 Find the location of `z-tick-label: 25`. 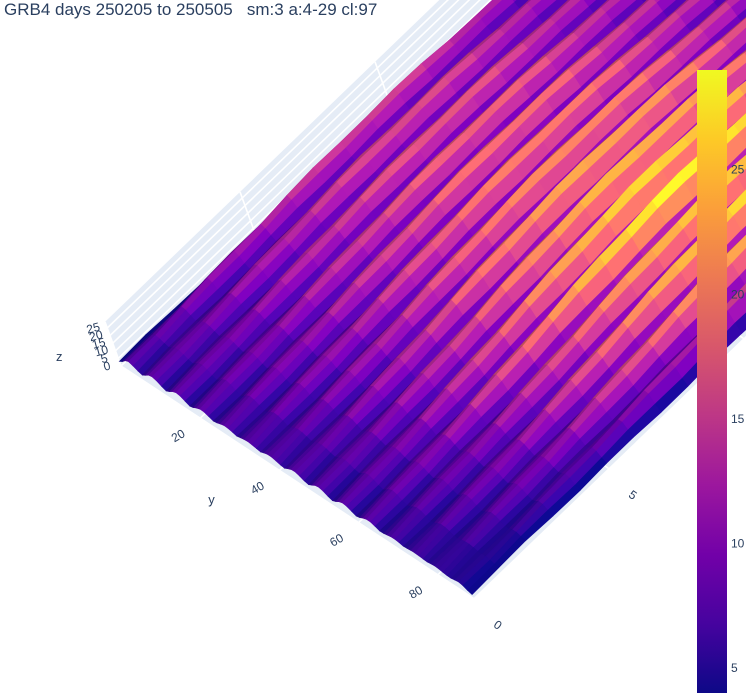

z-tick-label: 25 is located at coordinates (93, 328).